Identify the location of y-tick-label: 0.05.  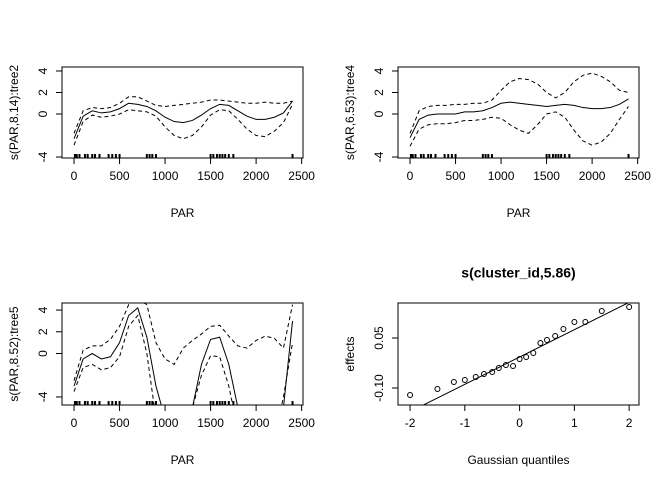
(379, 338).